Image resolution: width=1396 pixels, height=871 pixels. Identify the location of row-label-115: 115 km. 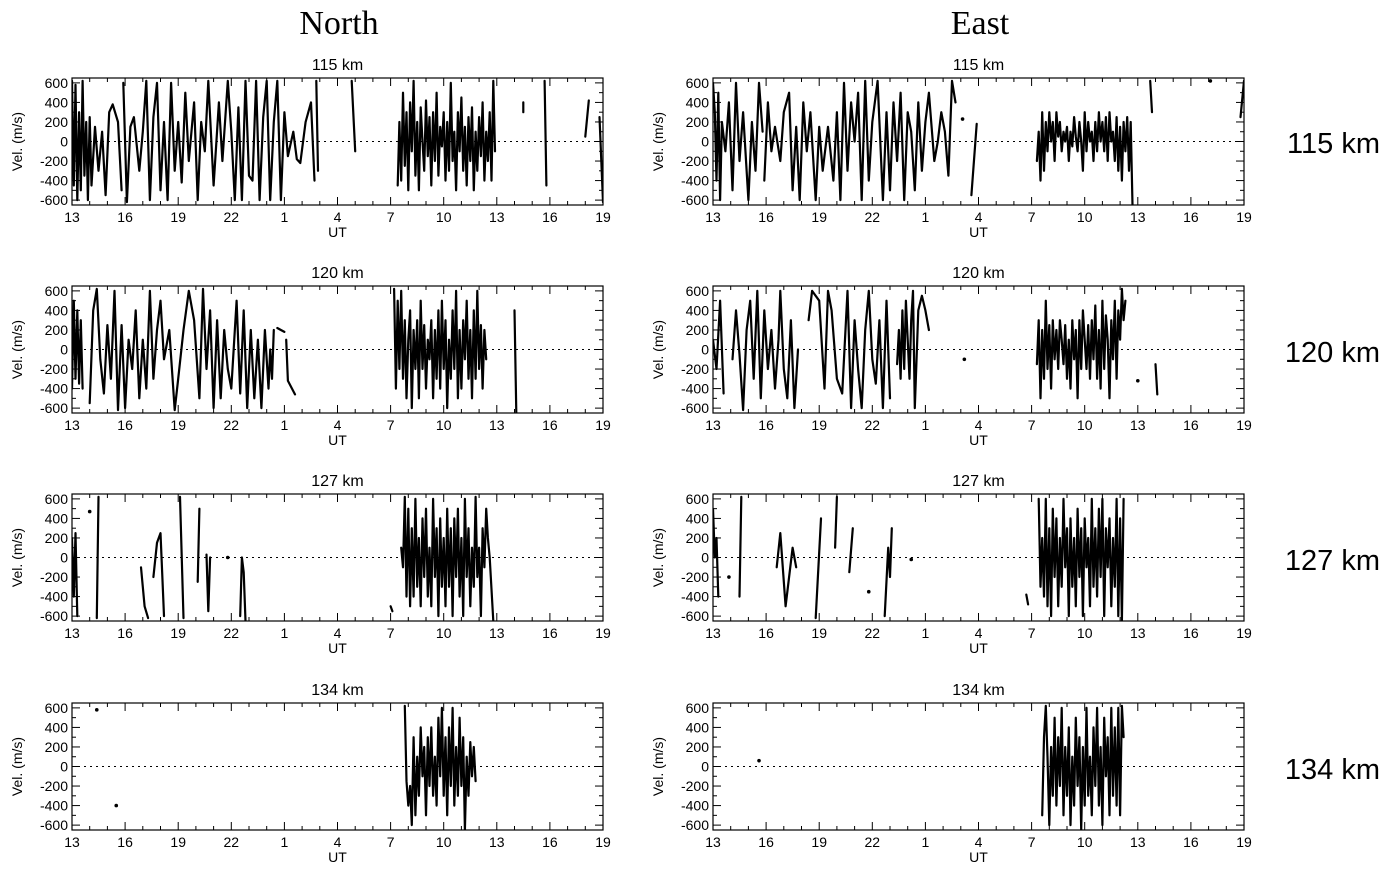
(1333, 144).